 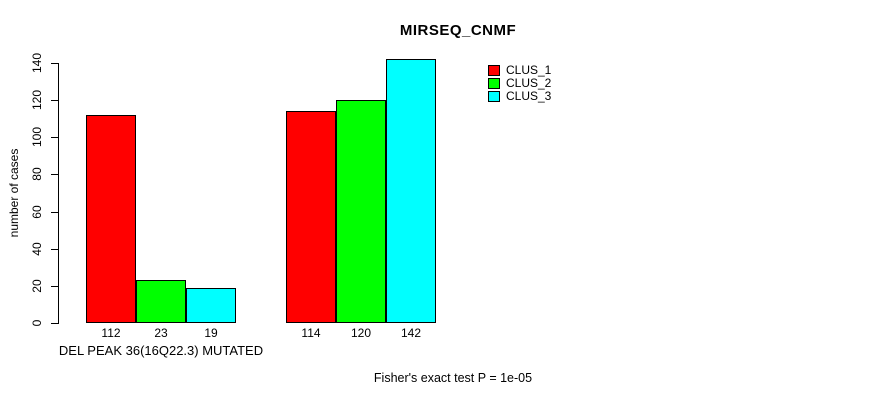 What do you see at coordinates (458, 30) in the screenshot?
I see `chart-title: MIRSEQ_CNMF` at bounding box center [458, 30].